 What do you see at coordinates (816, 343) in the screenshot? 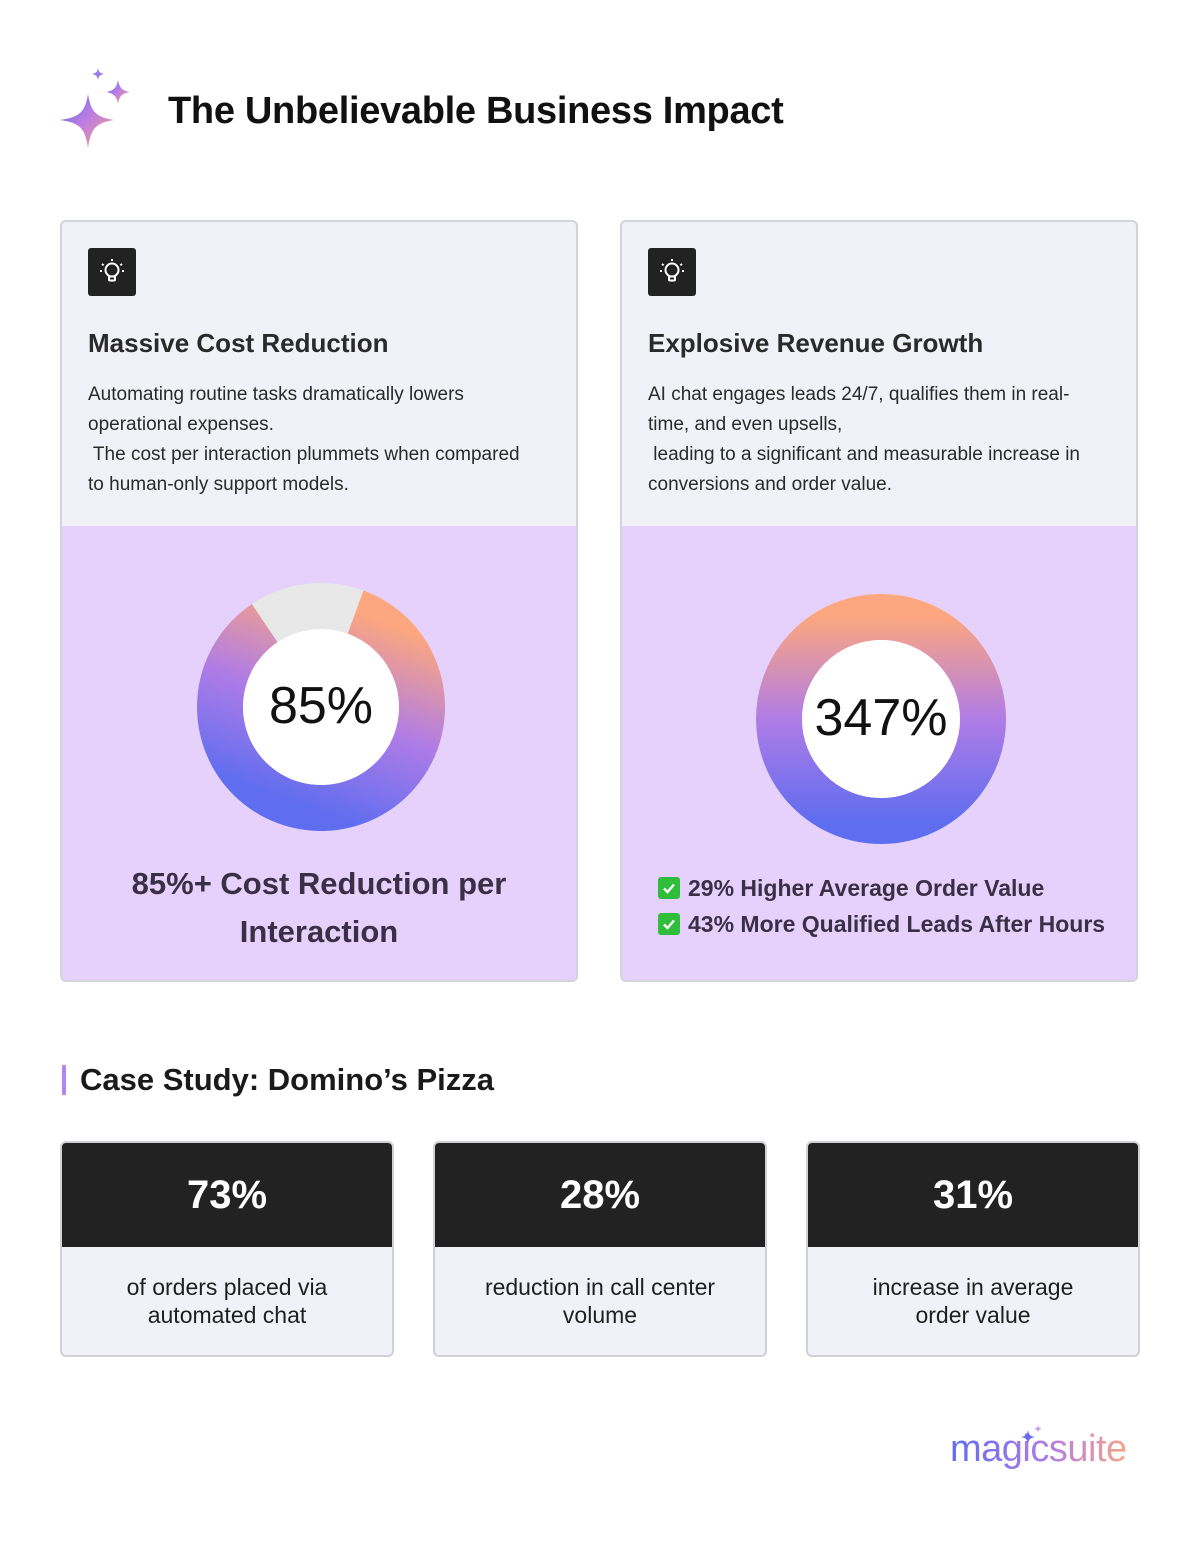
I see `card-title: Explosive Revenue Growth` at bounding box center [816, 343].